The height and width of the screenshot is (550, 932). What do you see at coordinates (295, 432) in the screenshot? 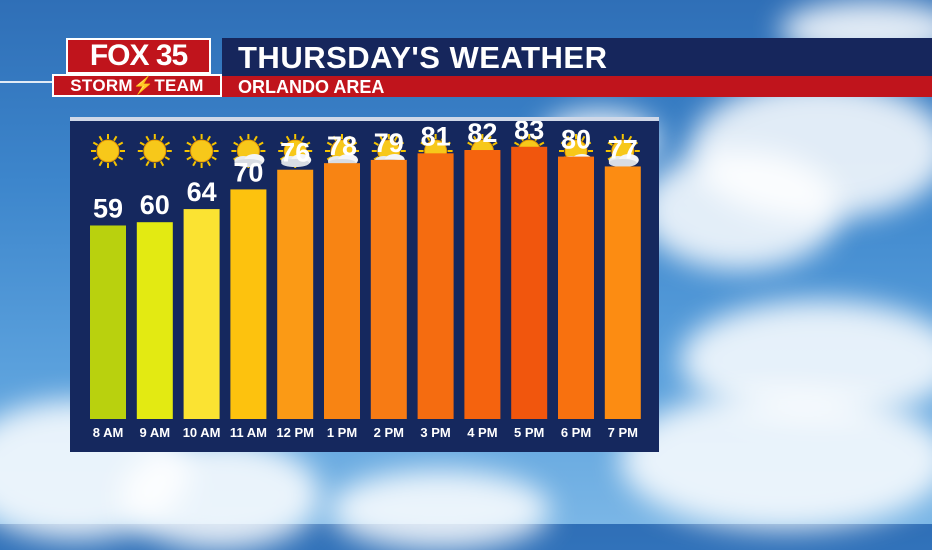
I see `hour-tick-label: 12 PM` at bounding box center [295, 432].